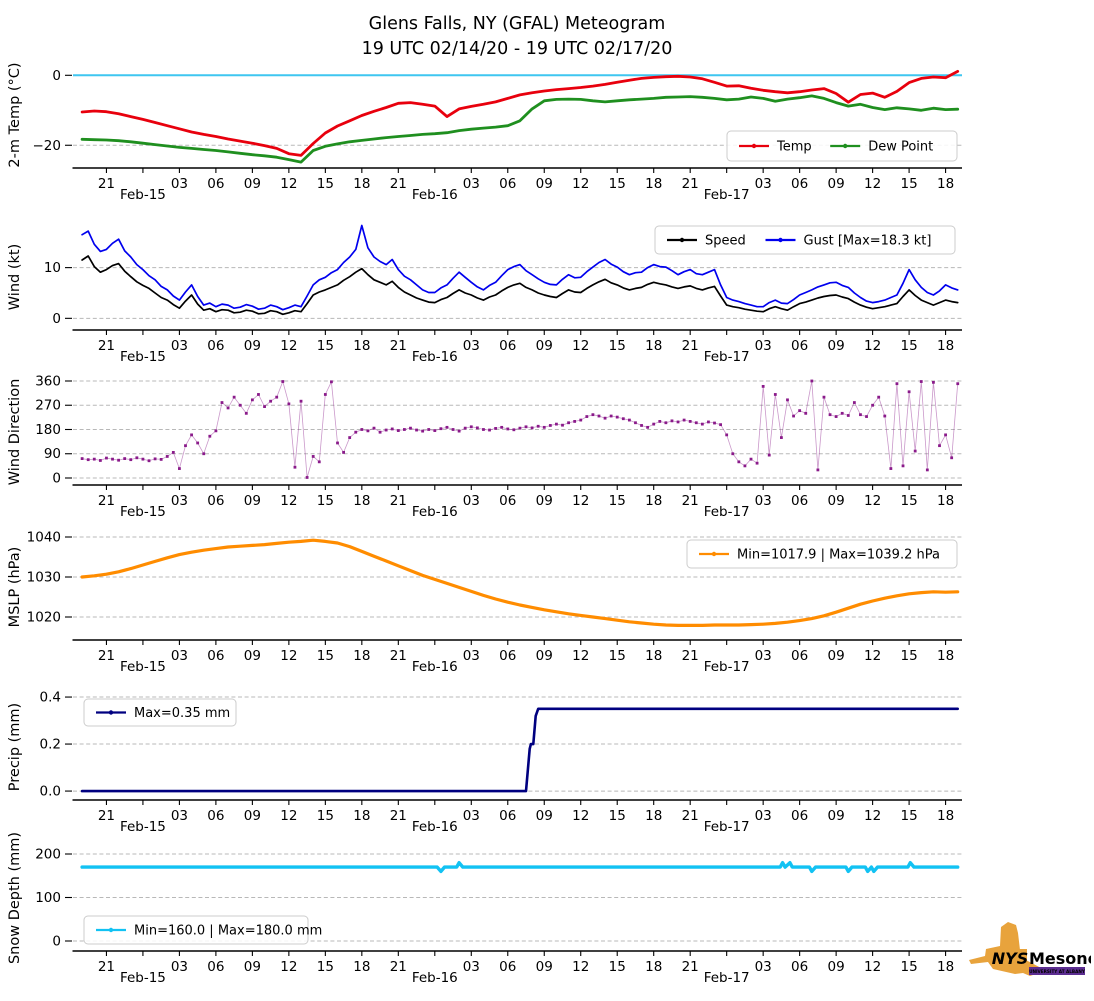  What do you see at coordinates (838, 555) in the screenshot?
I see `legend-label: Min=1017.9 | Max=1039.2 hPa` at bounding box center [838, 555].